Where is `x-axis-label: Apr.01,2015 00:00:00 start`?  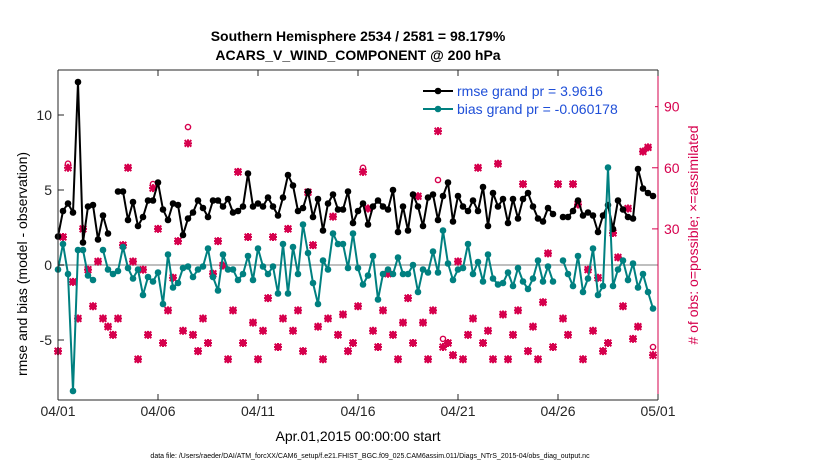
x-axis-label: Apr.01,2015 00:00:00 start is located at coordinates (357, 436).